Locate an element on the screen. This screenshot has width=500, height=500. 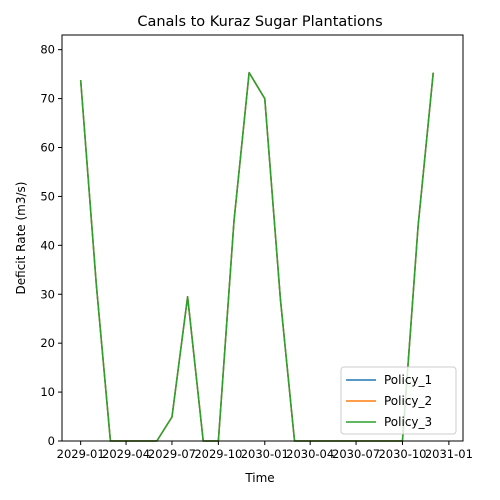
legend-box is located at coordinates (398, 400).